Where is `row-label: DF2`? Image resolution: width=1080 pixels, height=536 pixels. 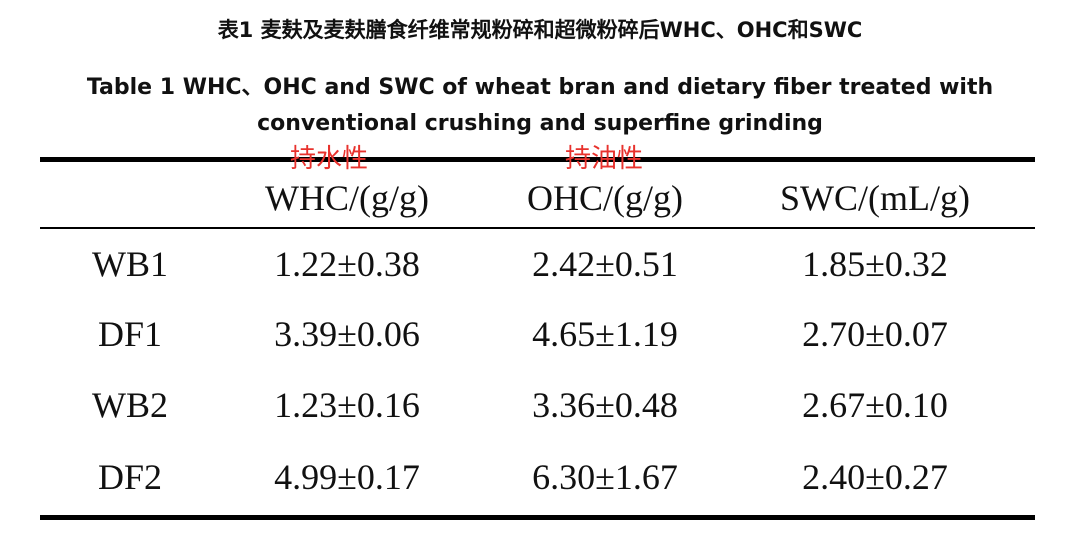
row-label: DF2 is located at coordinates (130, 477).